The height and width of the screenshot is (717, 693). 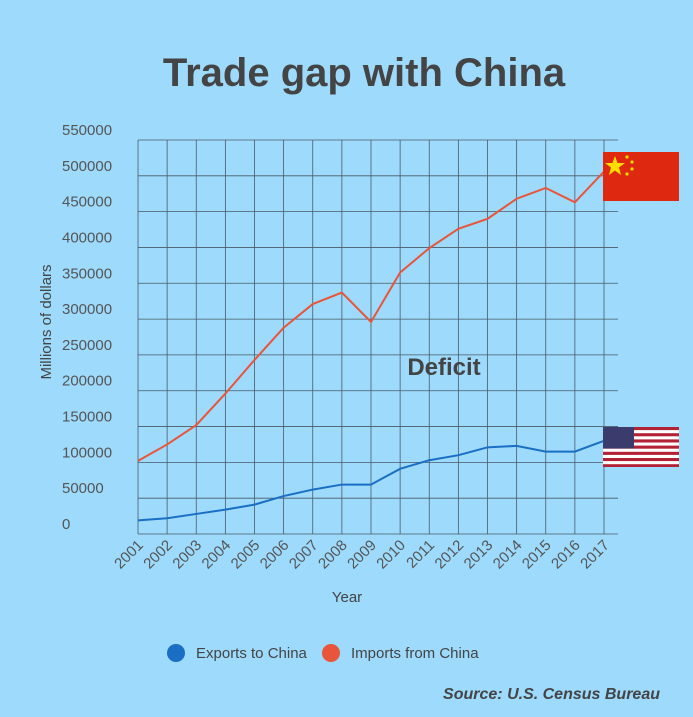 I want to click on y-tick-label: 450000, so click(x=87, y=202).